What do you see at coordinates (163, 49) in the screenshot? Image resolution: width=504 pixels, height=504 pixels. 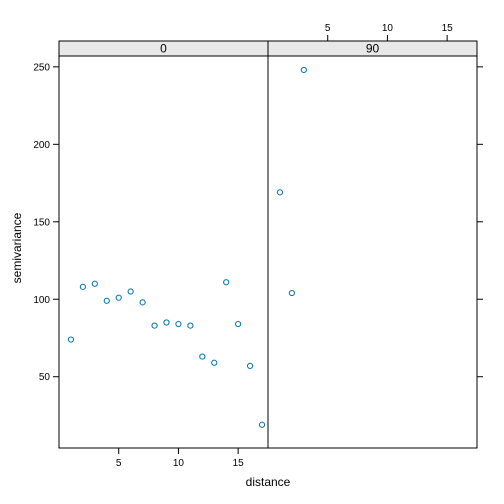 I see `strip-label-0: 0` at bounding box center [163, 49].